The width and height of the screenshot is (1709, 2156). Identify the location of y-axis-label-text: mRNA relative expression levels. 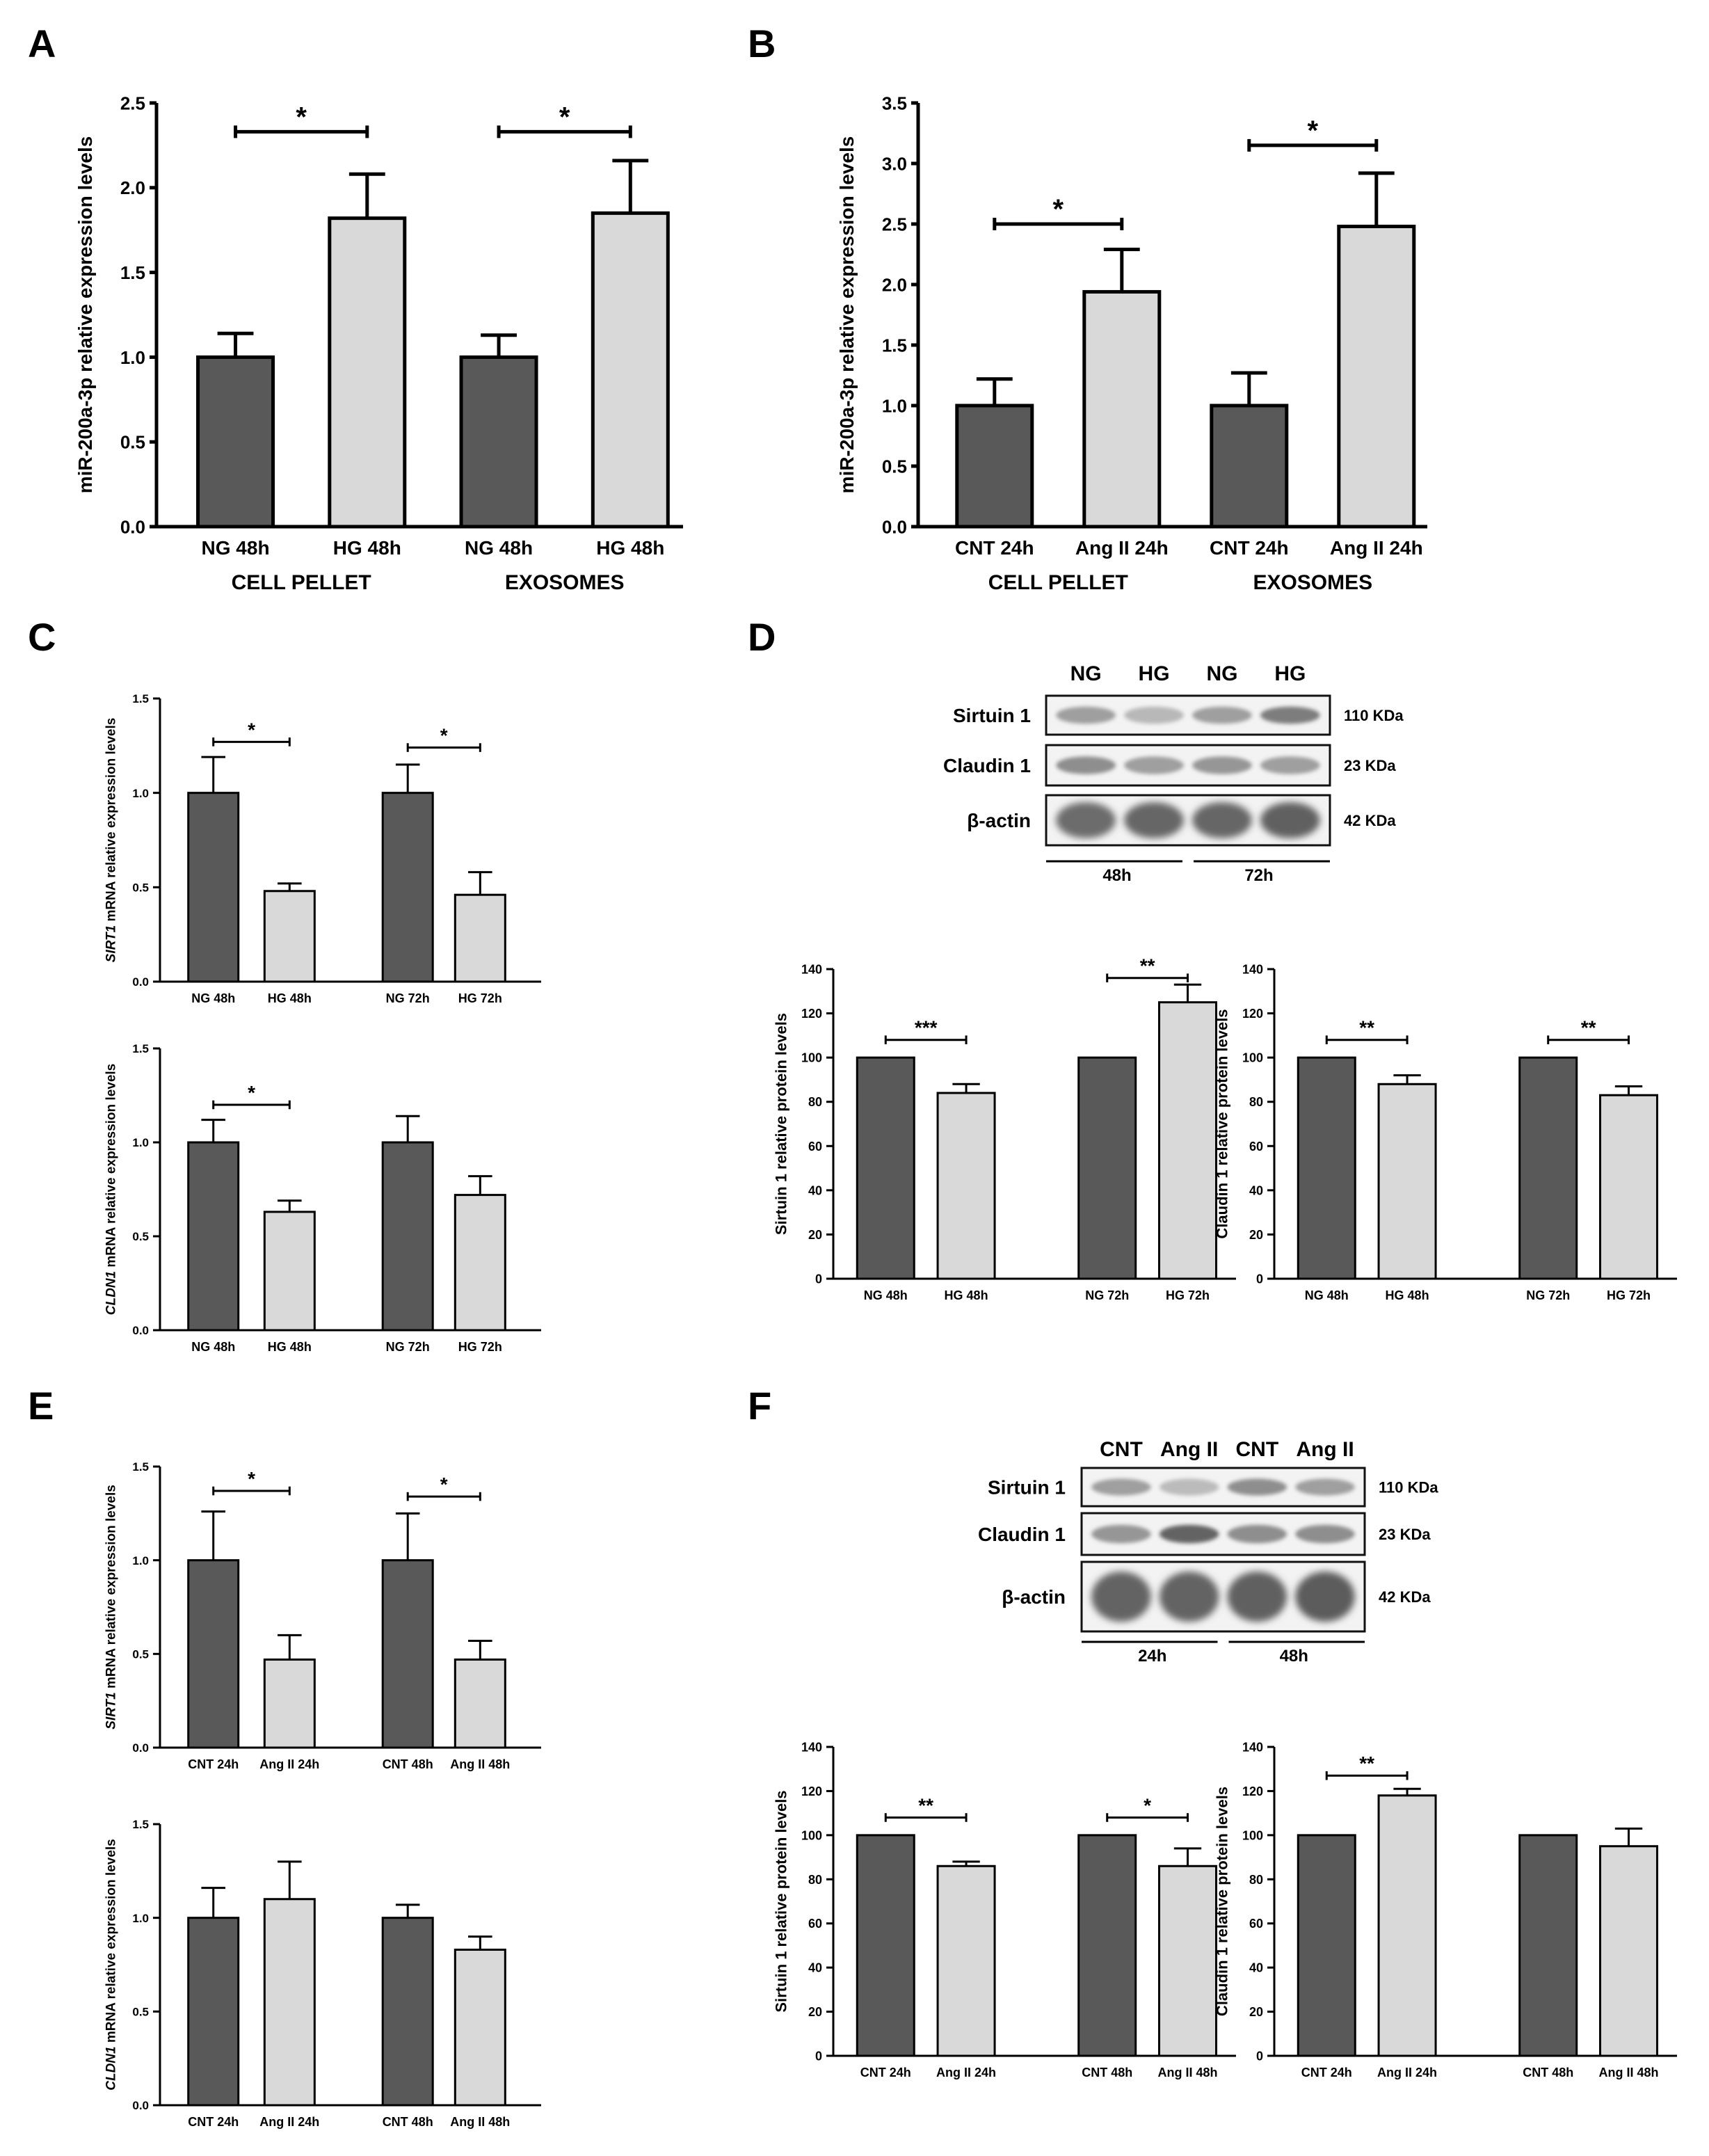
(111, 821).